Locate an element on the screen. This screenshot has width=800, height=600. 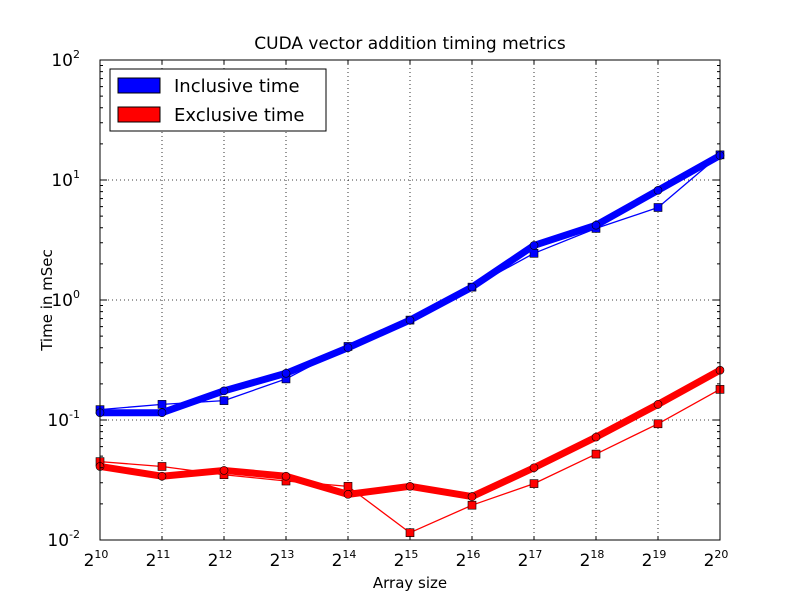
legend-label-exclusive: Exclusive time is located at coordinates (239, 115).